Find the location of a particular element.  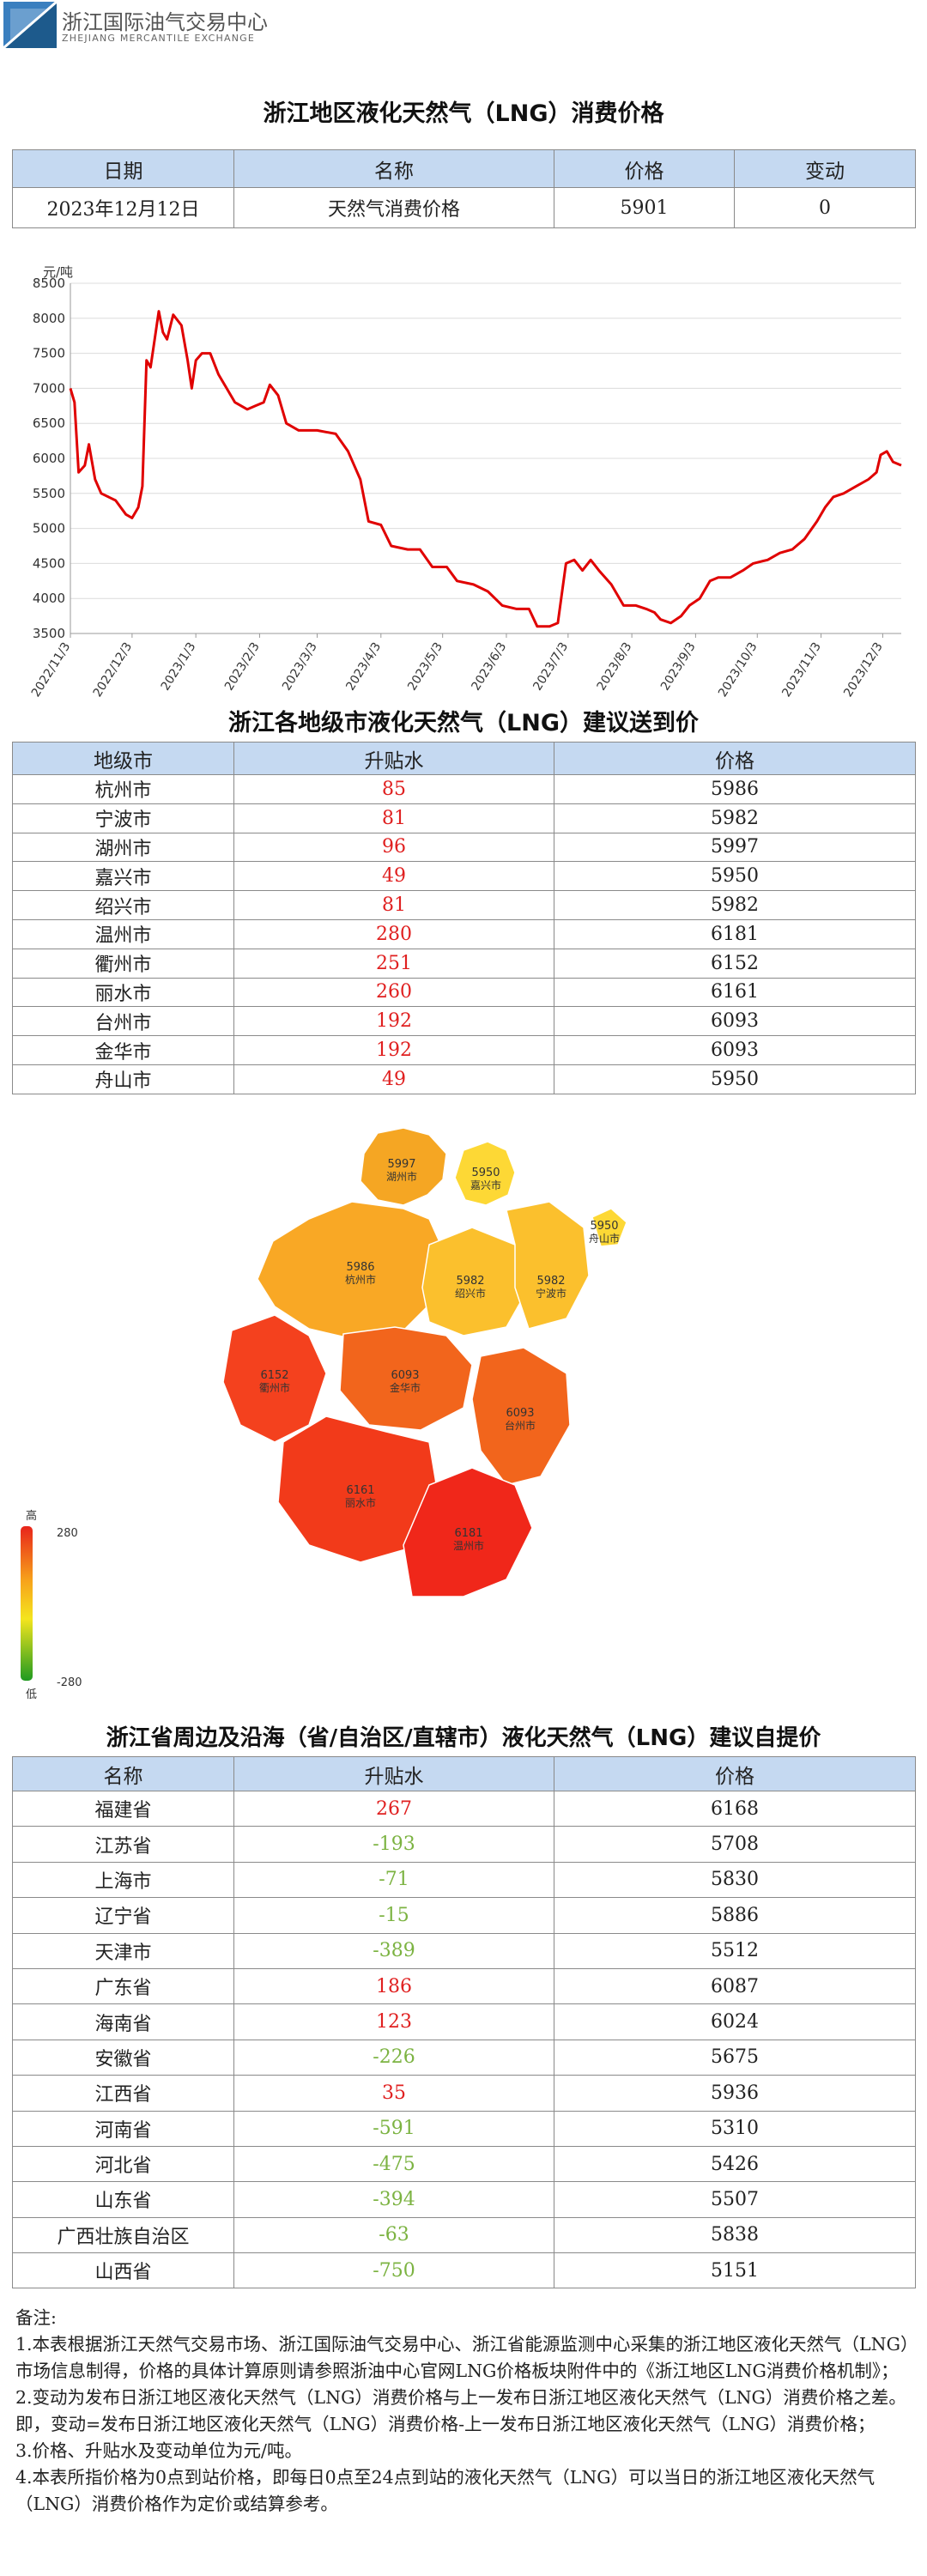

col-date: 日期 is located at coordinates (123, 168).